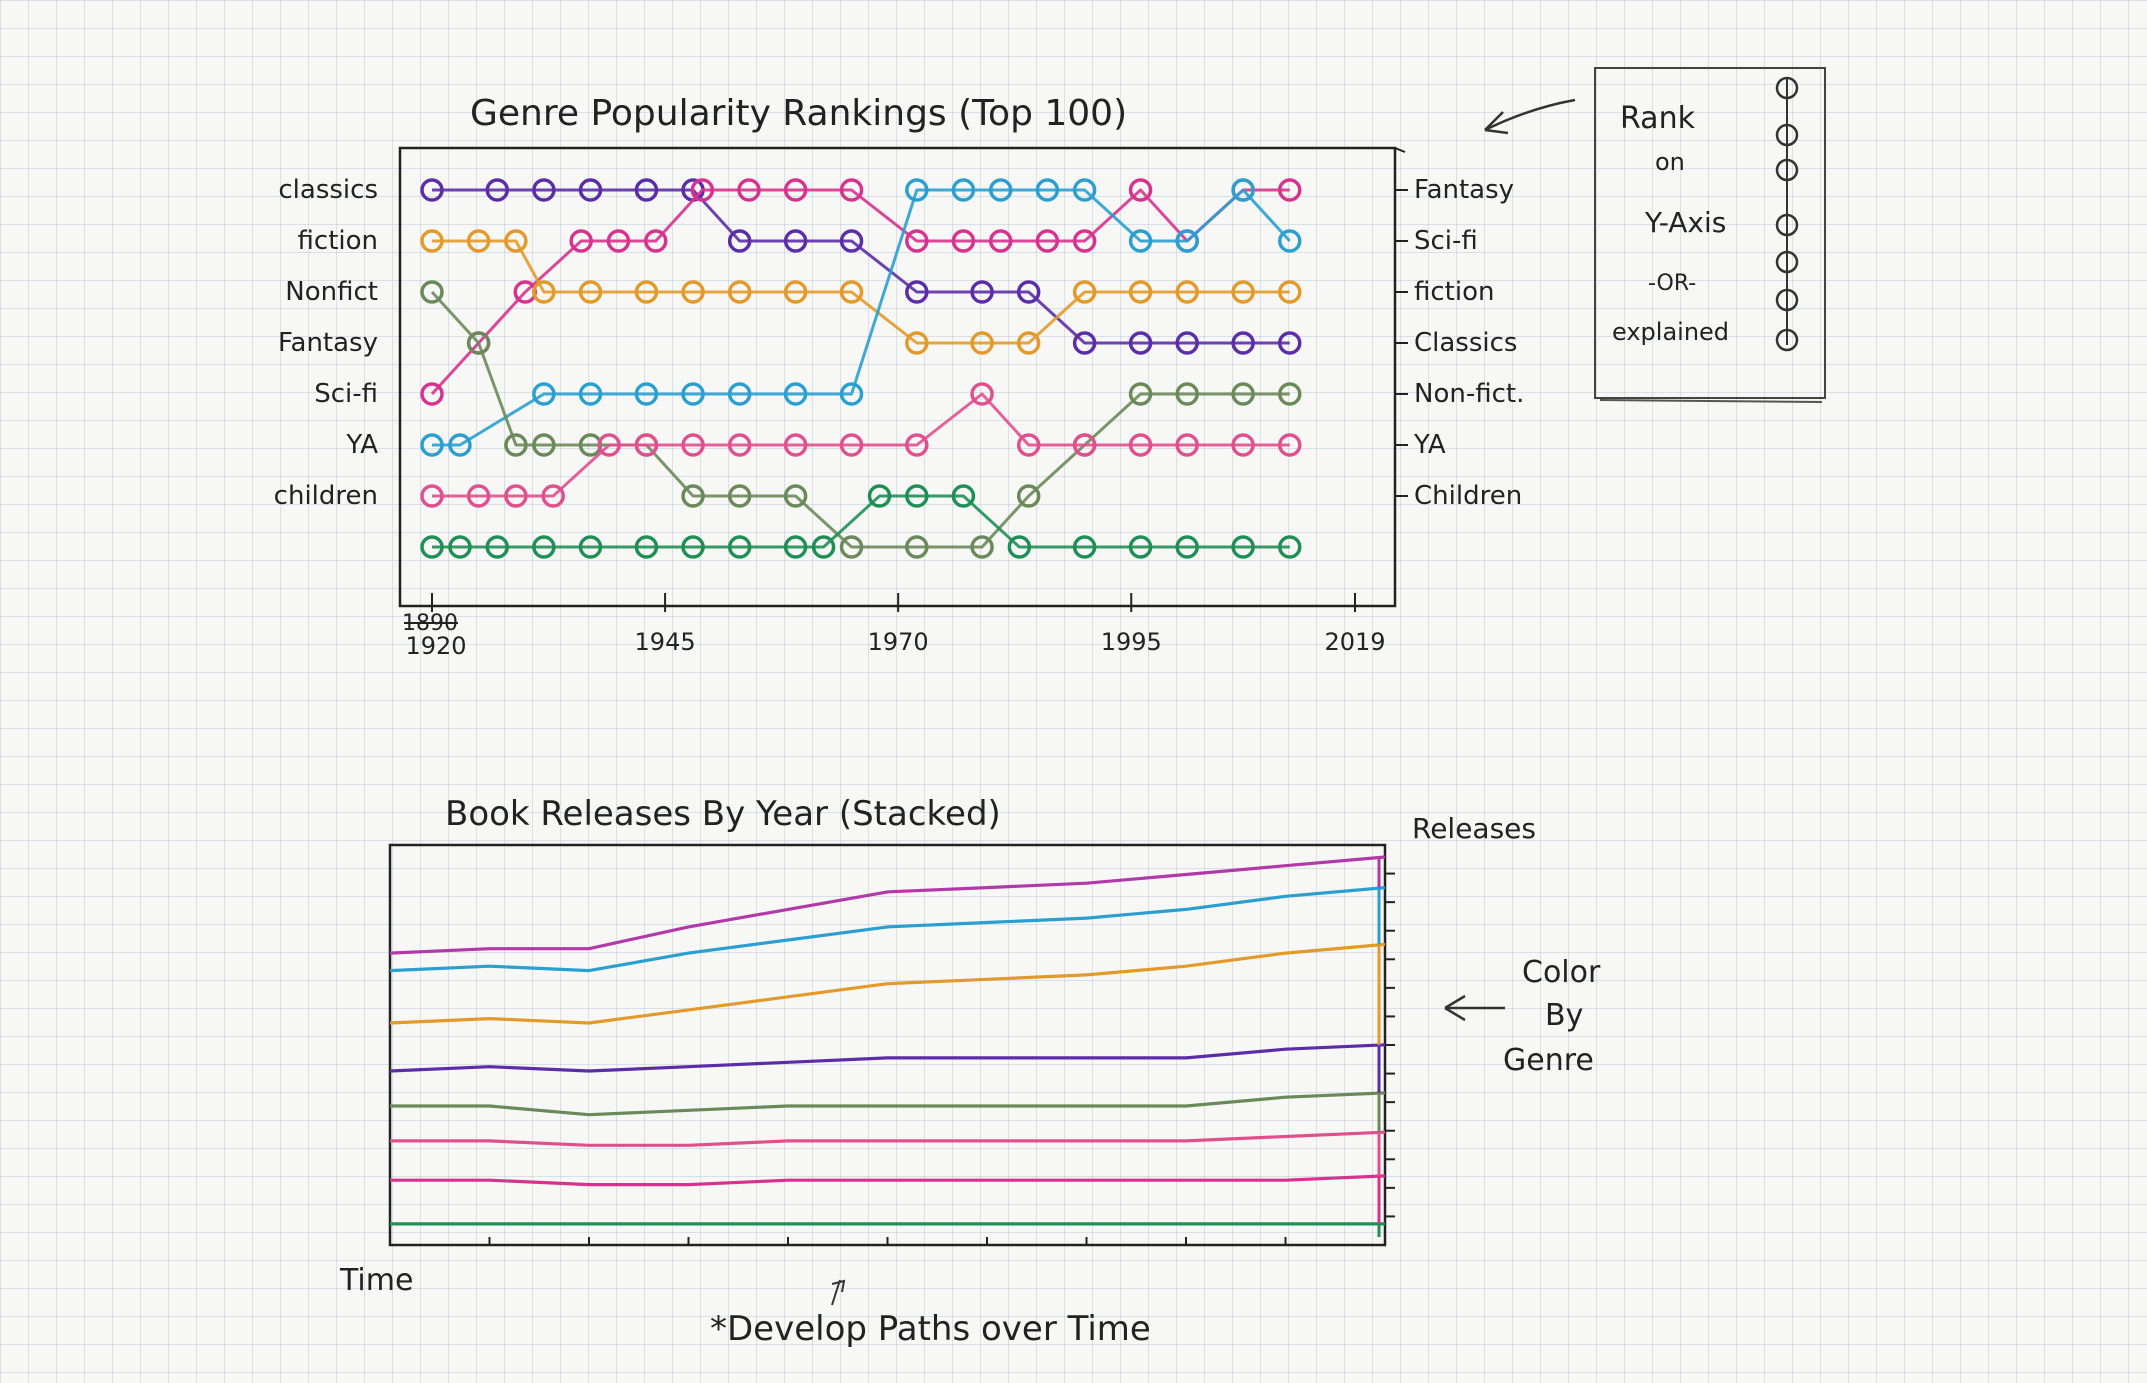 The image size is (2147, 1383). I want to click on area-series-group, so click(887, 1046).